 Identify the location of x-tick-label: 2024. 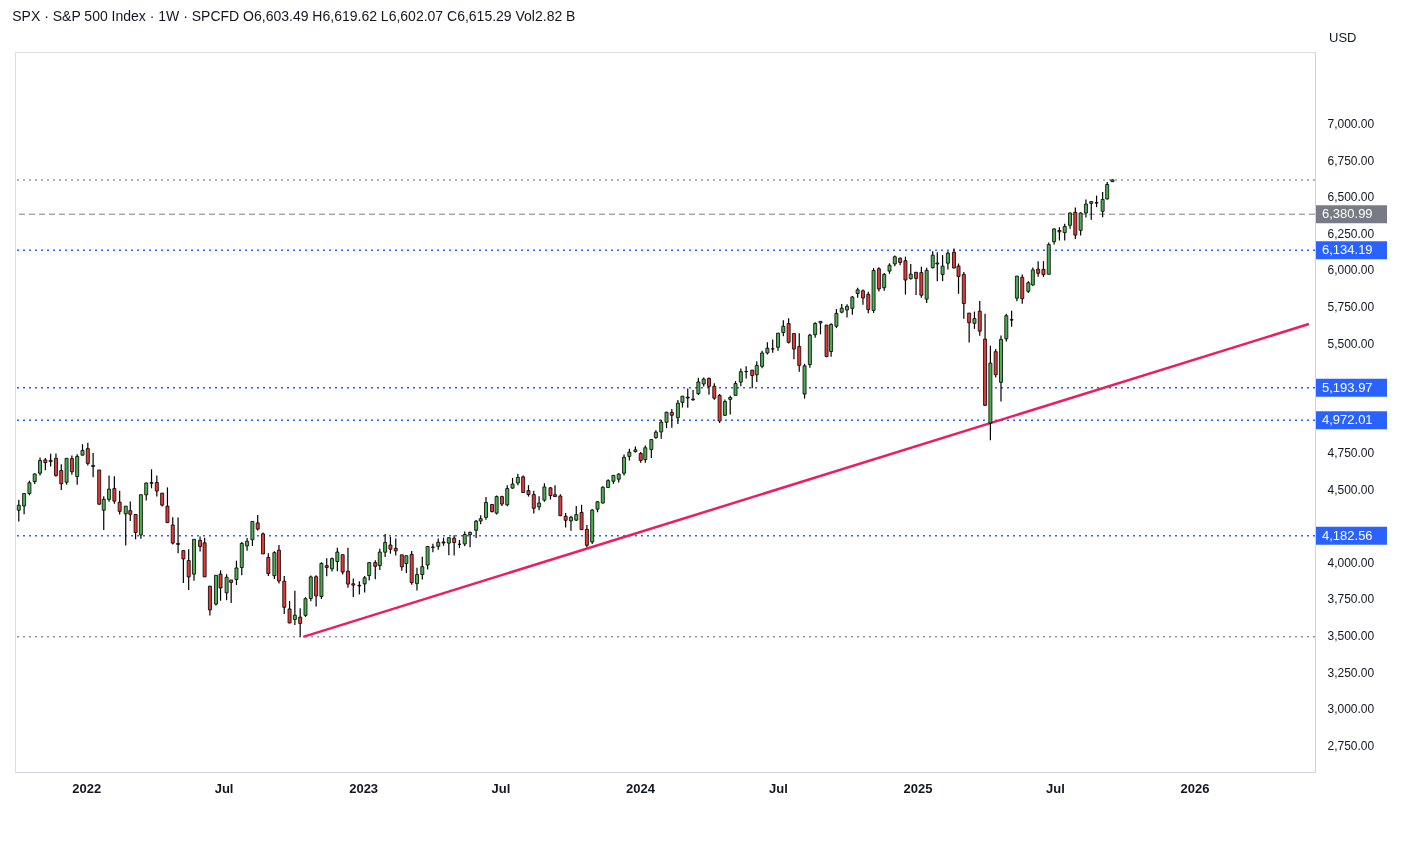
(641, 788).